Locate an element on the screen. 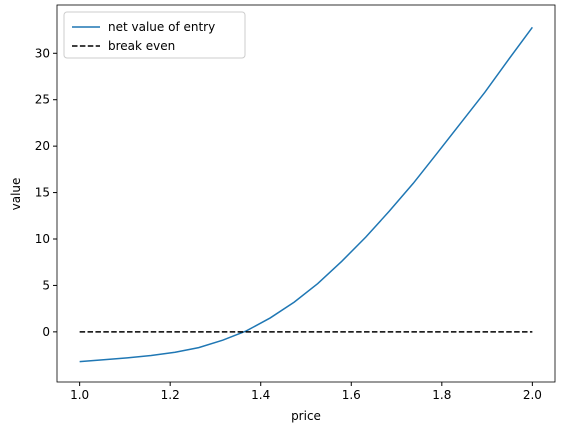 This screenshot has width=563, height=432. x-tick-label: 1.4 is located at coordinates (260, 395).